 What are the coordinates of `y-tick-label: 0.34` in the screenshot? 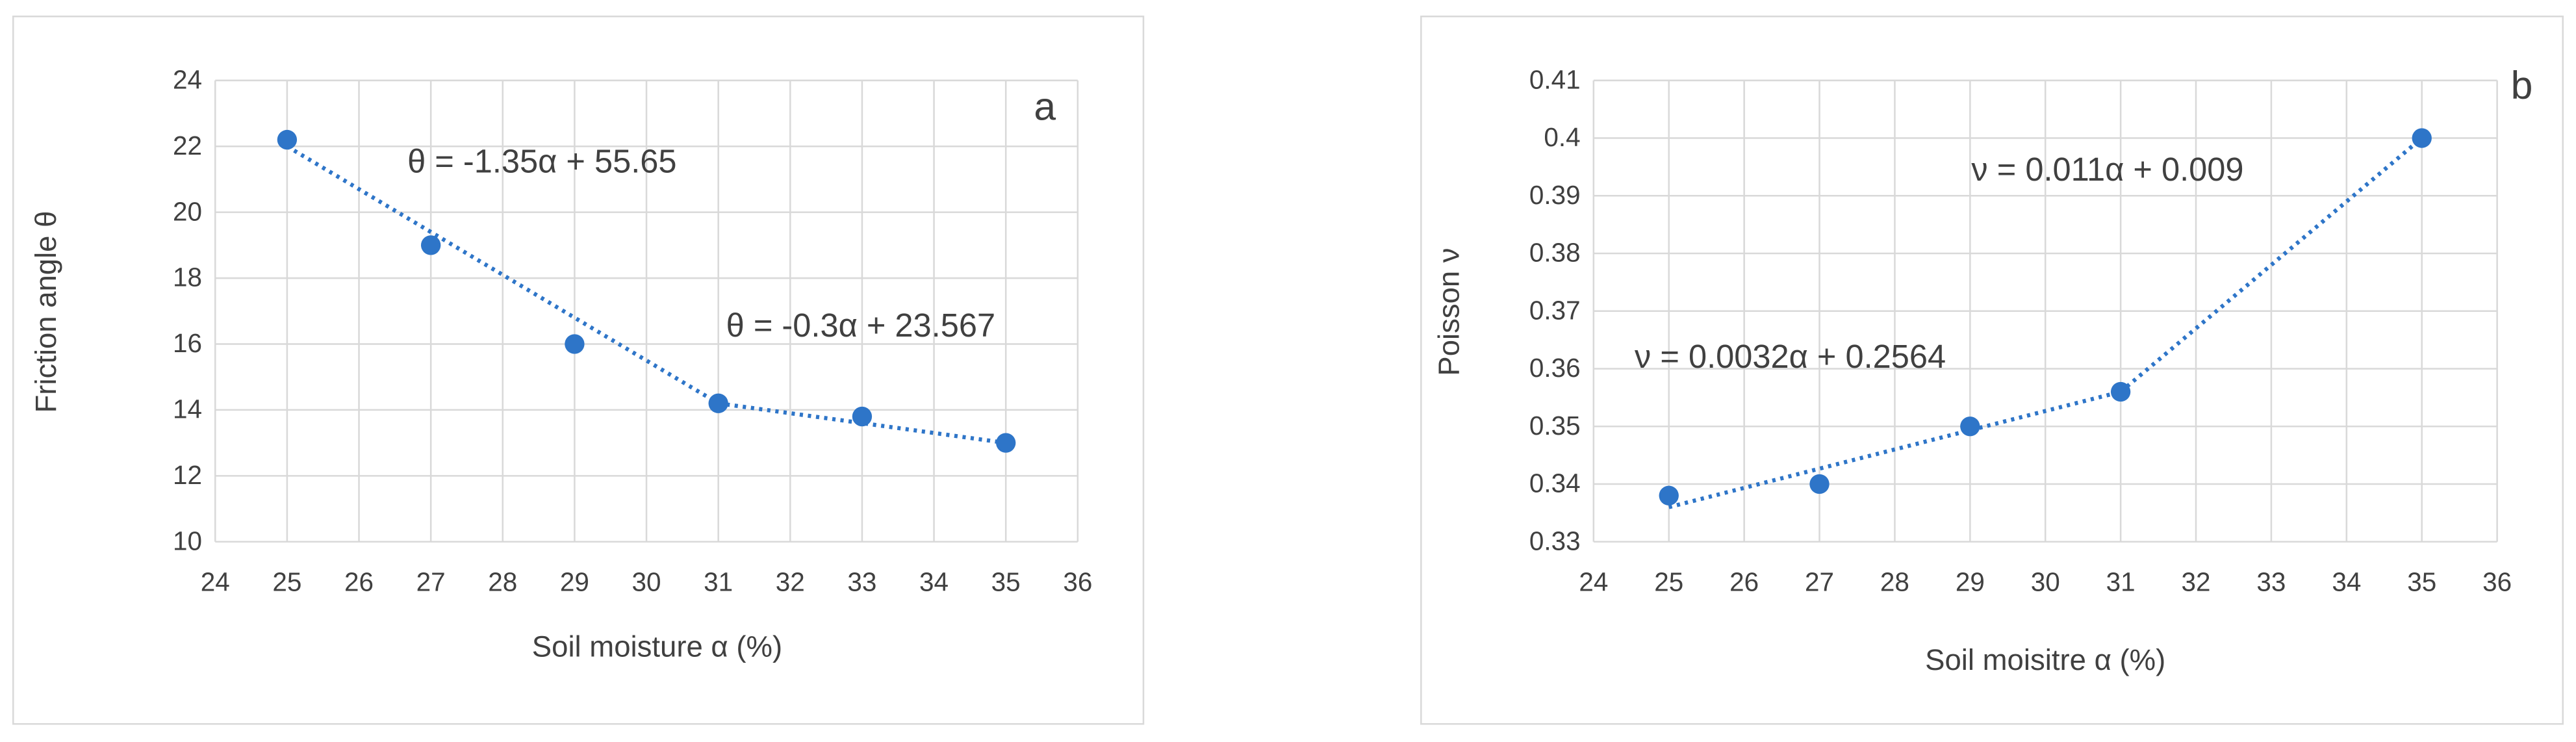 It's located at (1555, 483).